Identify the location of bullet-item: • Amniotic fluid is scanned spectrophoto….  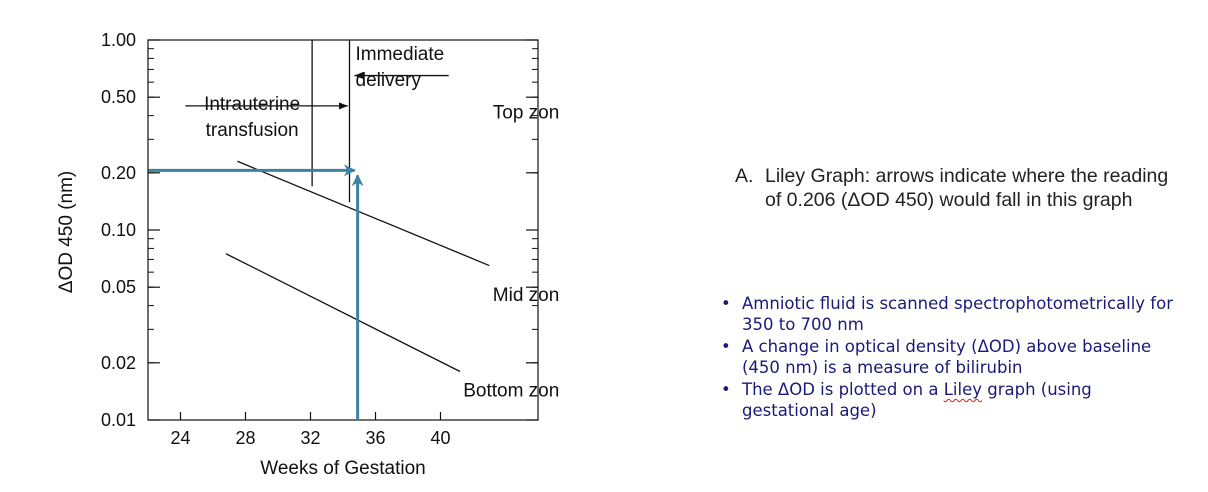
(953, 314).